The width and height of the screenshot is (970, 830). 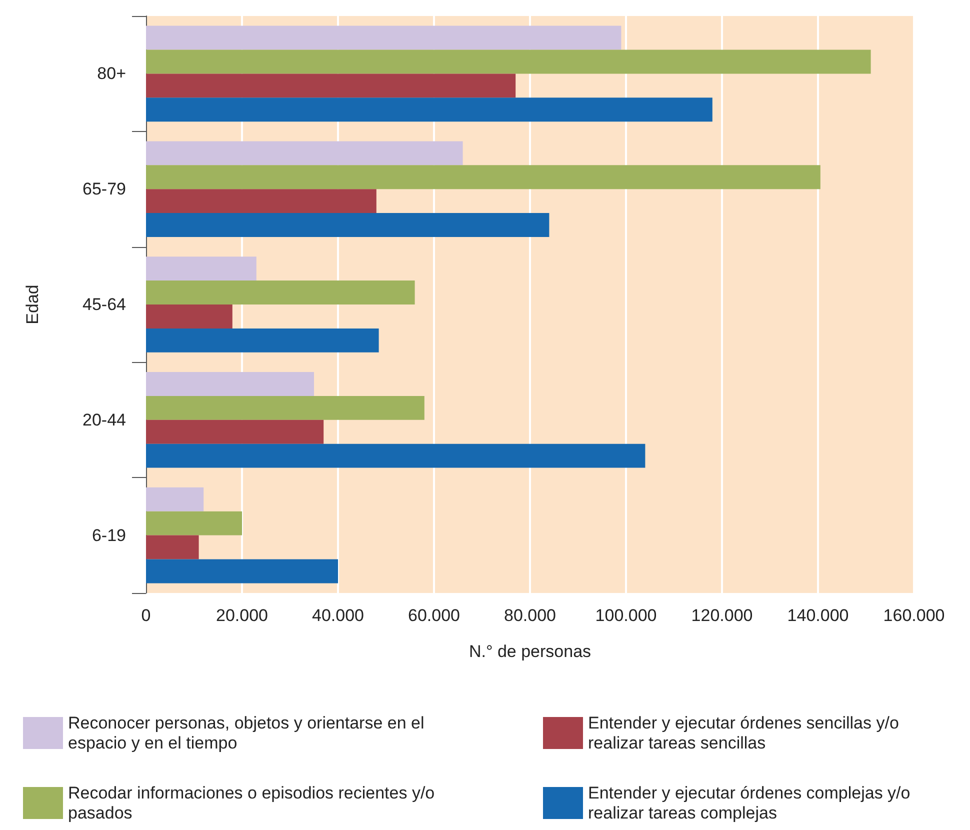 What do you see at coordinates (242, 615) in the screenshot?
I see `x-tick-label: 20.000` at bounding box center [242, 615].